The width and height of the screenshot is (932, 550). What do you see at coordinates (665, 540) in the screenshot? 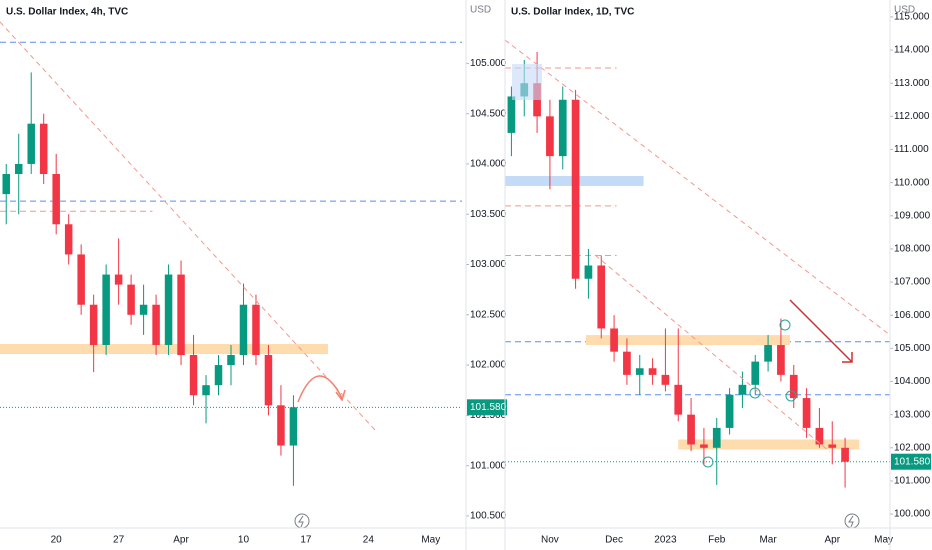
I see `x-tick-label: 2023` at bounding box center [665, 540].